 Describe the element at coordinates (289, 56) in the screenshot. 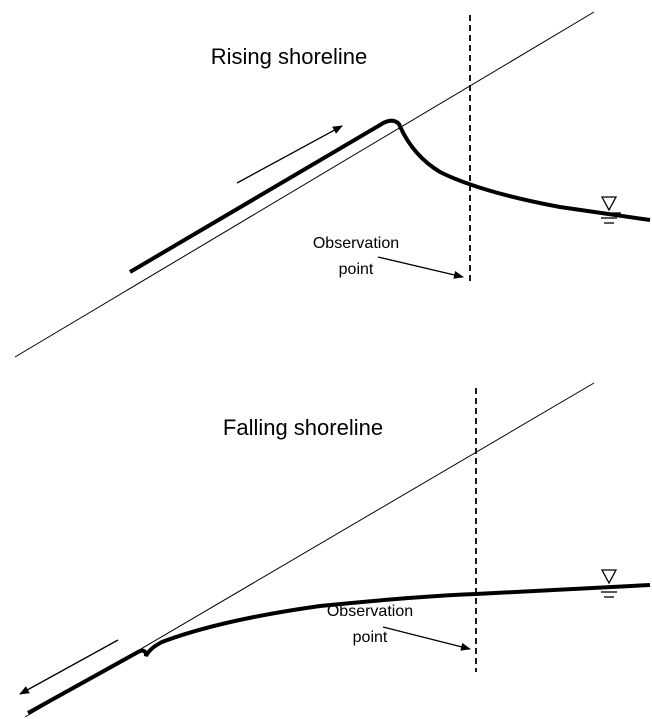

I see `panel-title: Rising shoreline` at that location.